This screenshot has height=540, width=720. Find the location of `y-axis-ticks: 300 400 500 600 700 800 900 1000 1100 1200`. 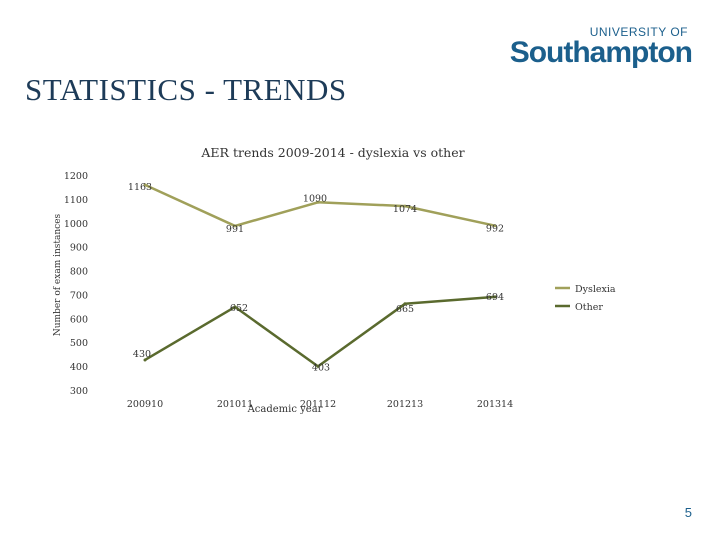

y-axis-ticks: 300 400 500 600 700 800 900 1000 1100 1200 is located at coordinates (76, 284).